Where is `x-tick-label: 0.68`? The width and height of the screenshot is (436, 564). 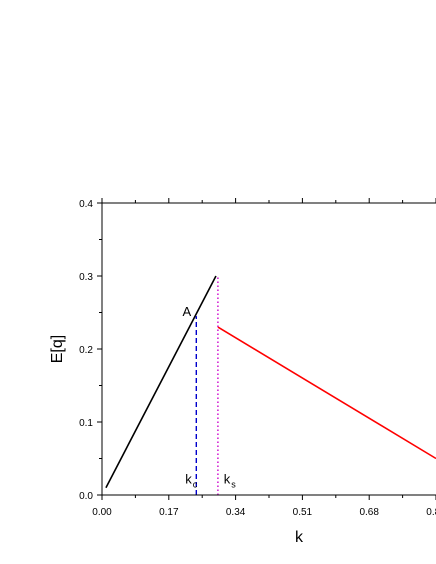
x-tick-label: 0.68 is located at coordinates (369, 512).